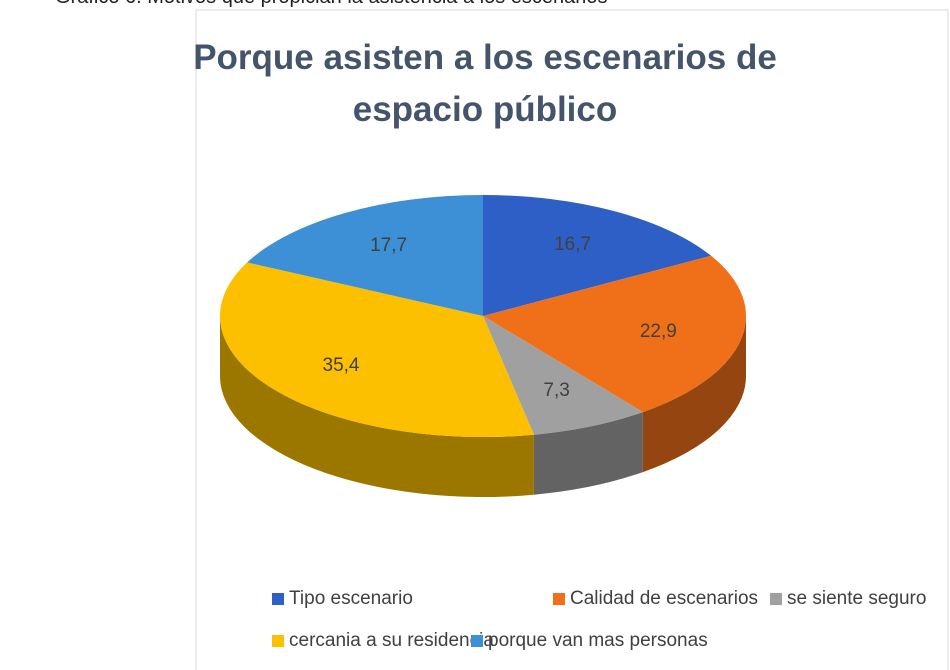 Image resolution: width=950 pixels, height=670 pixels. What do you see at coordinates (658, 331) in the screenshot?
I see `data-label: 22,9` at bounding box center [658, 331].